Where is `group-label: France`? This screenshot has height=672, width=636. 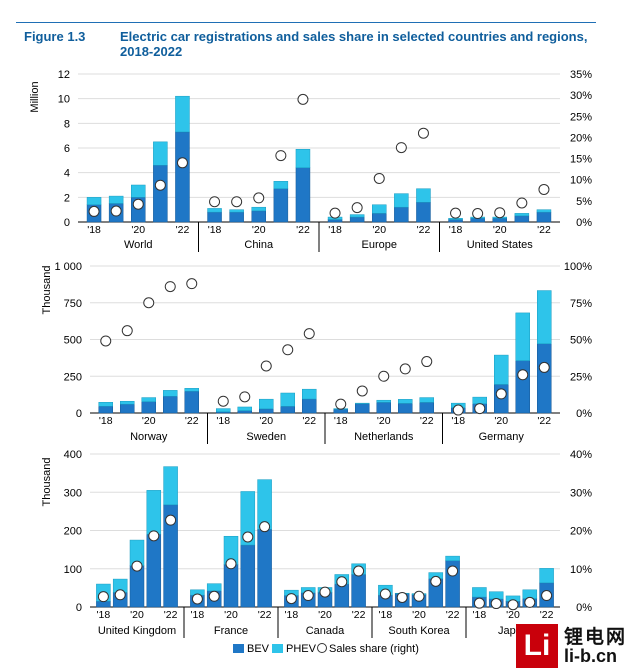
group-label: France is located at coordinates (231, 631).